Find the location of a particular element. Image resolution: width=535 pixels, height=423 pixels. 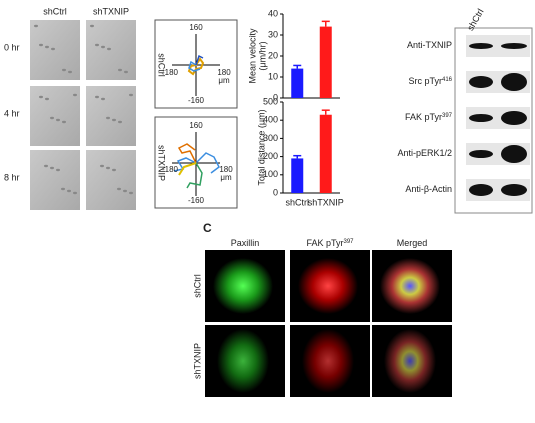

row-label: 8 hr is located at coordinates (12, 177).